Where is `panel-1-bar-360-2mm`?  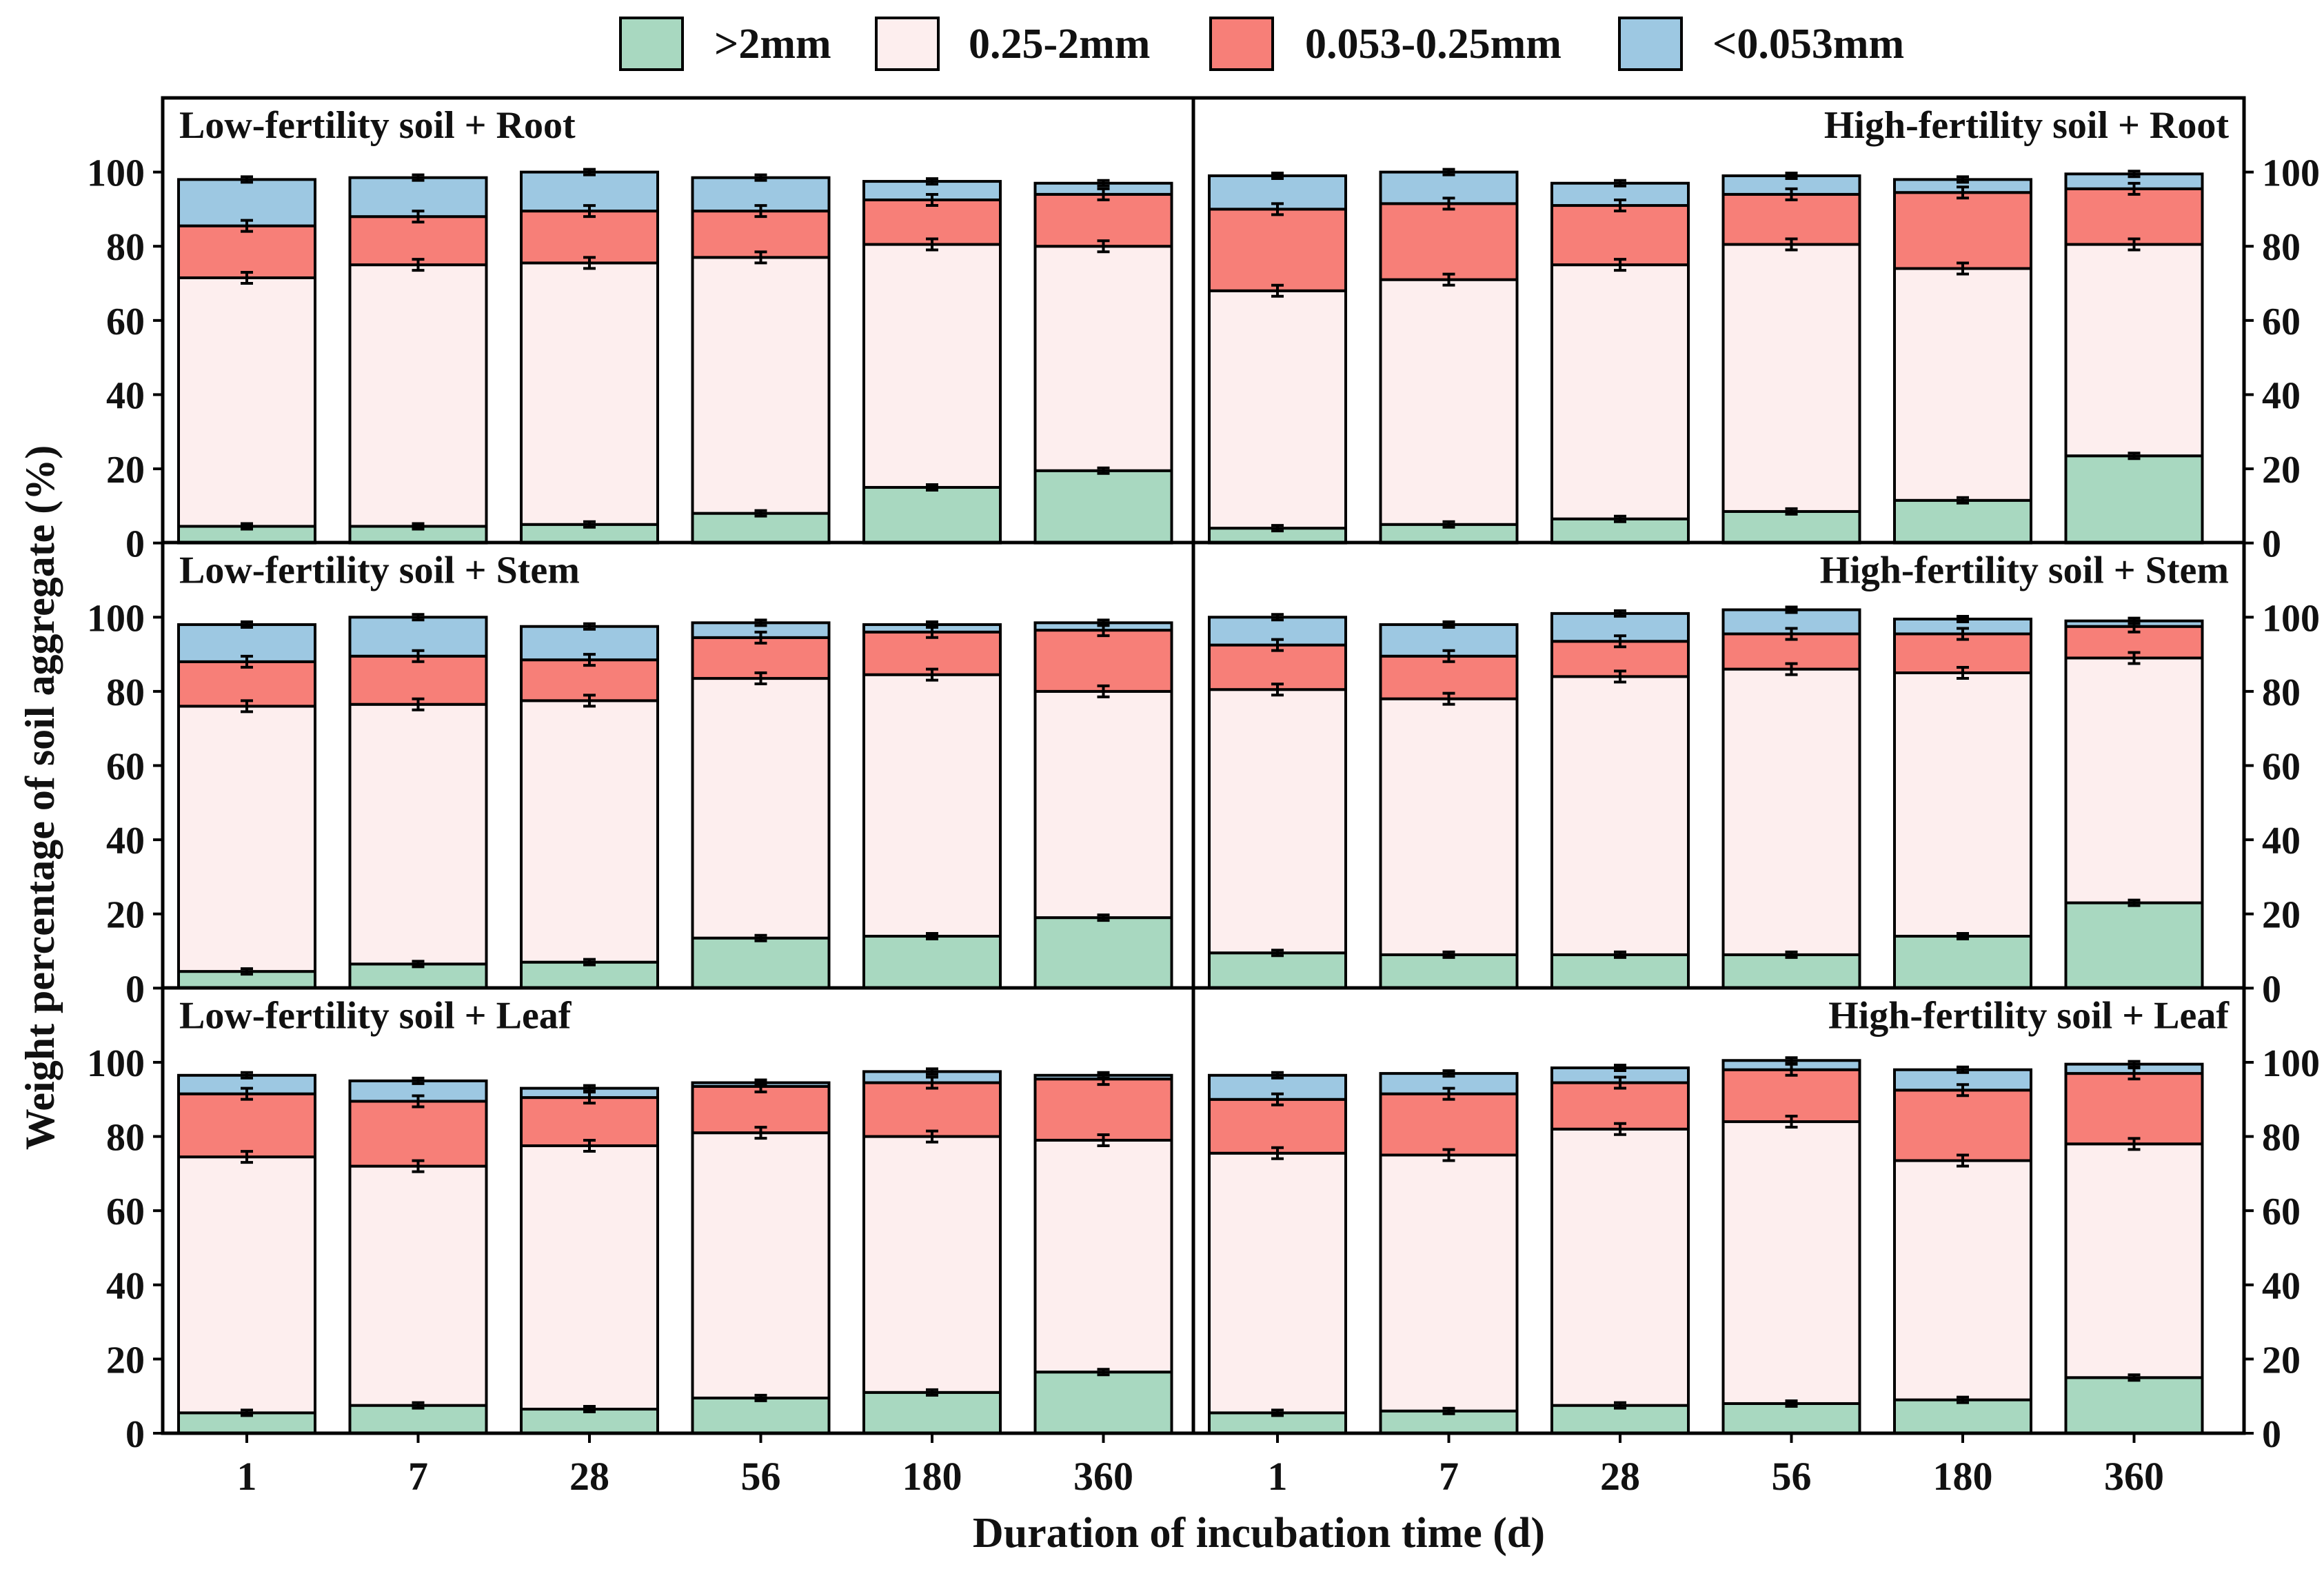
panel-1-bar-360-2mm is located at coordinates (1103, 507).